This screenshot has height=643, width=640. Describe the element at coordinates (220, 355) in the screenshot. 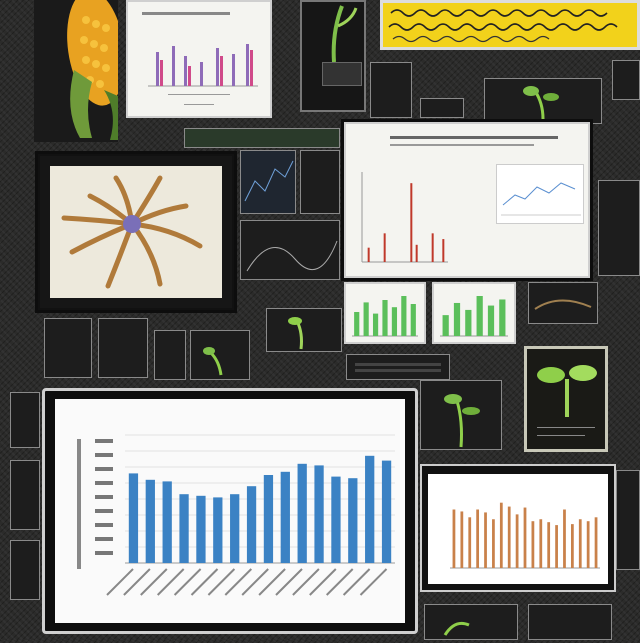

I see `sprout-tile-mid` at that location.